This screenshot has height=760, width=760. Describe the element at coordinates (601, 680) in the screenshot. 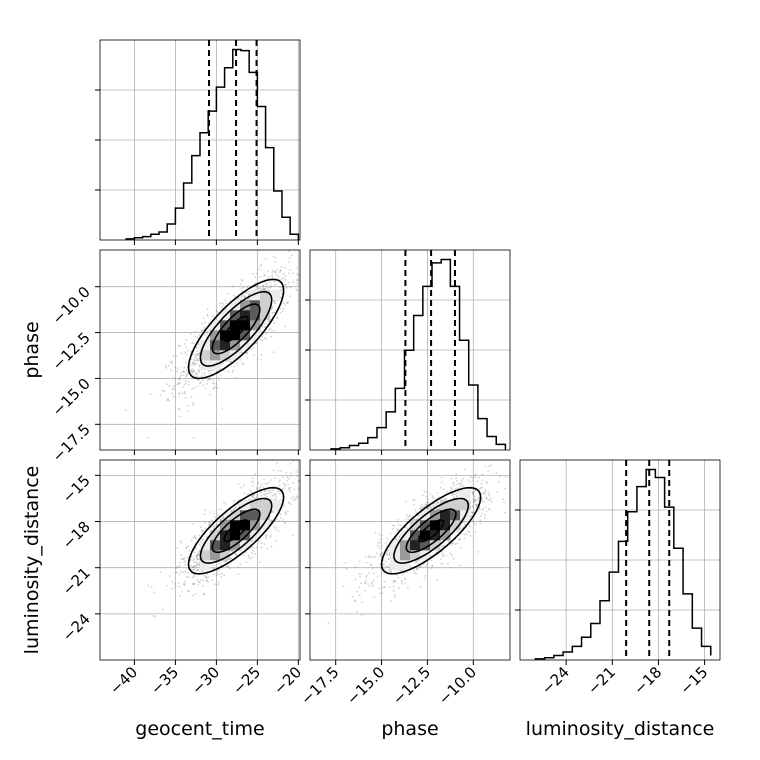

I see `xtick-label-luminosity-distance: −21` at that location.